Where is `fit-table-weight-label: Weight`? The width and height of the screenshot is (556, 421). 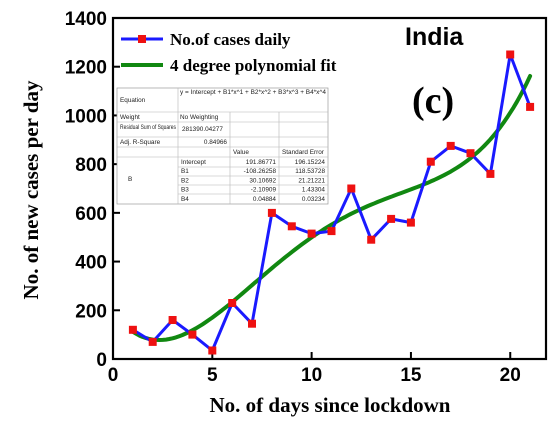
fit-table-weight-label: Weight is located at coordinates (130, 117).